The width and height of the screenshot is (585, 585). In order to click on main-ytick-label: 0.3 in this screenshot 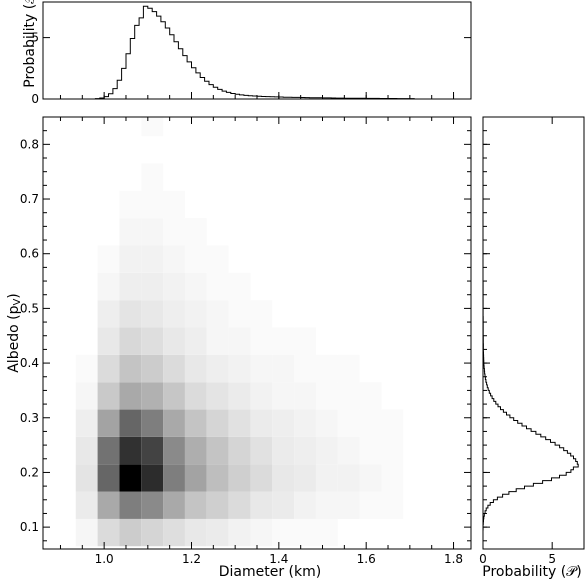, I will do `click(29, 418)`.